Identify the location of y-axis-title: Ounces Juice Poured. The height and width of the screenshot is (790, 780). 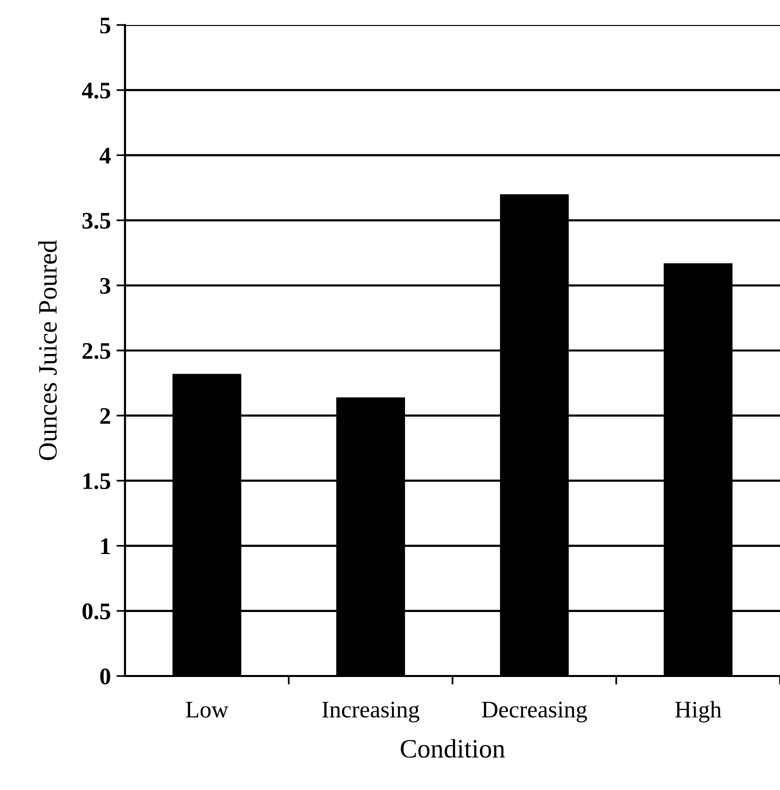
(47, 350).